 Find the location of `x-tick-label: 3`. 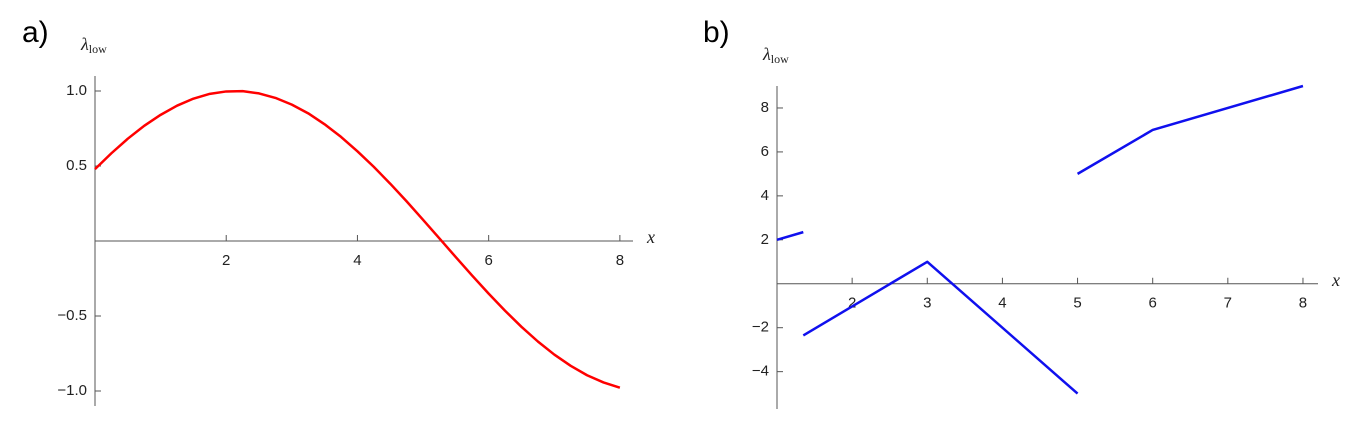

x-tick-label: 3 is located at coordinates (927, 303).